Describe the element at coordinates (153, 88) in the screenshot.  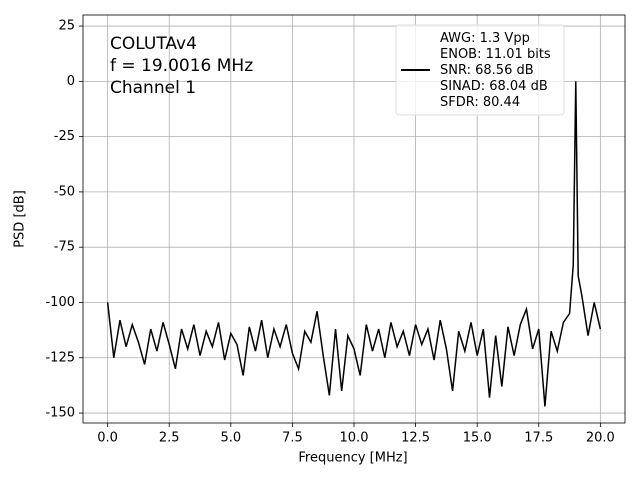
I see `annotation: Channel 1` at that location.